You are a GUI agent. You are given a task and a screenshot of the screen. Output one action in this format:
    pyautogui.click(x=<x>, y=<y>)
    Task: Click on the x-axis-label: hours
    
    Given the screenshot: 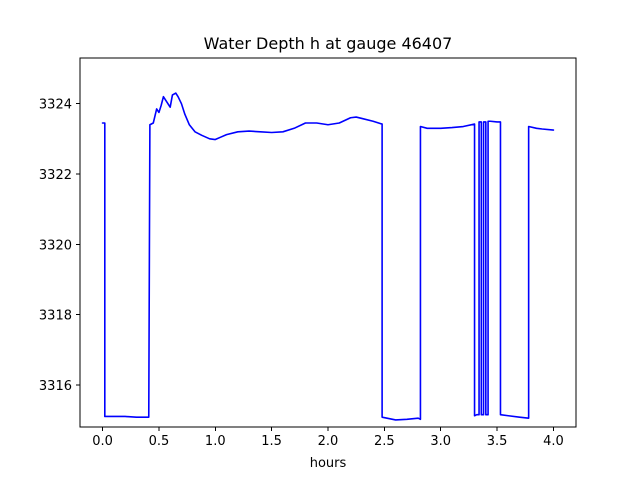 What is the action you would take?
    pyautogui.click(x=328, y=463)
    